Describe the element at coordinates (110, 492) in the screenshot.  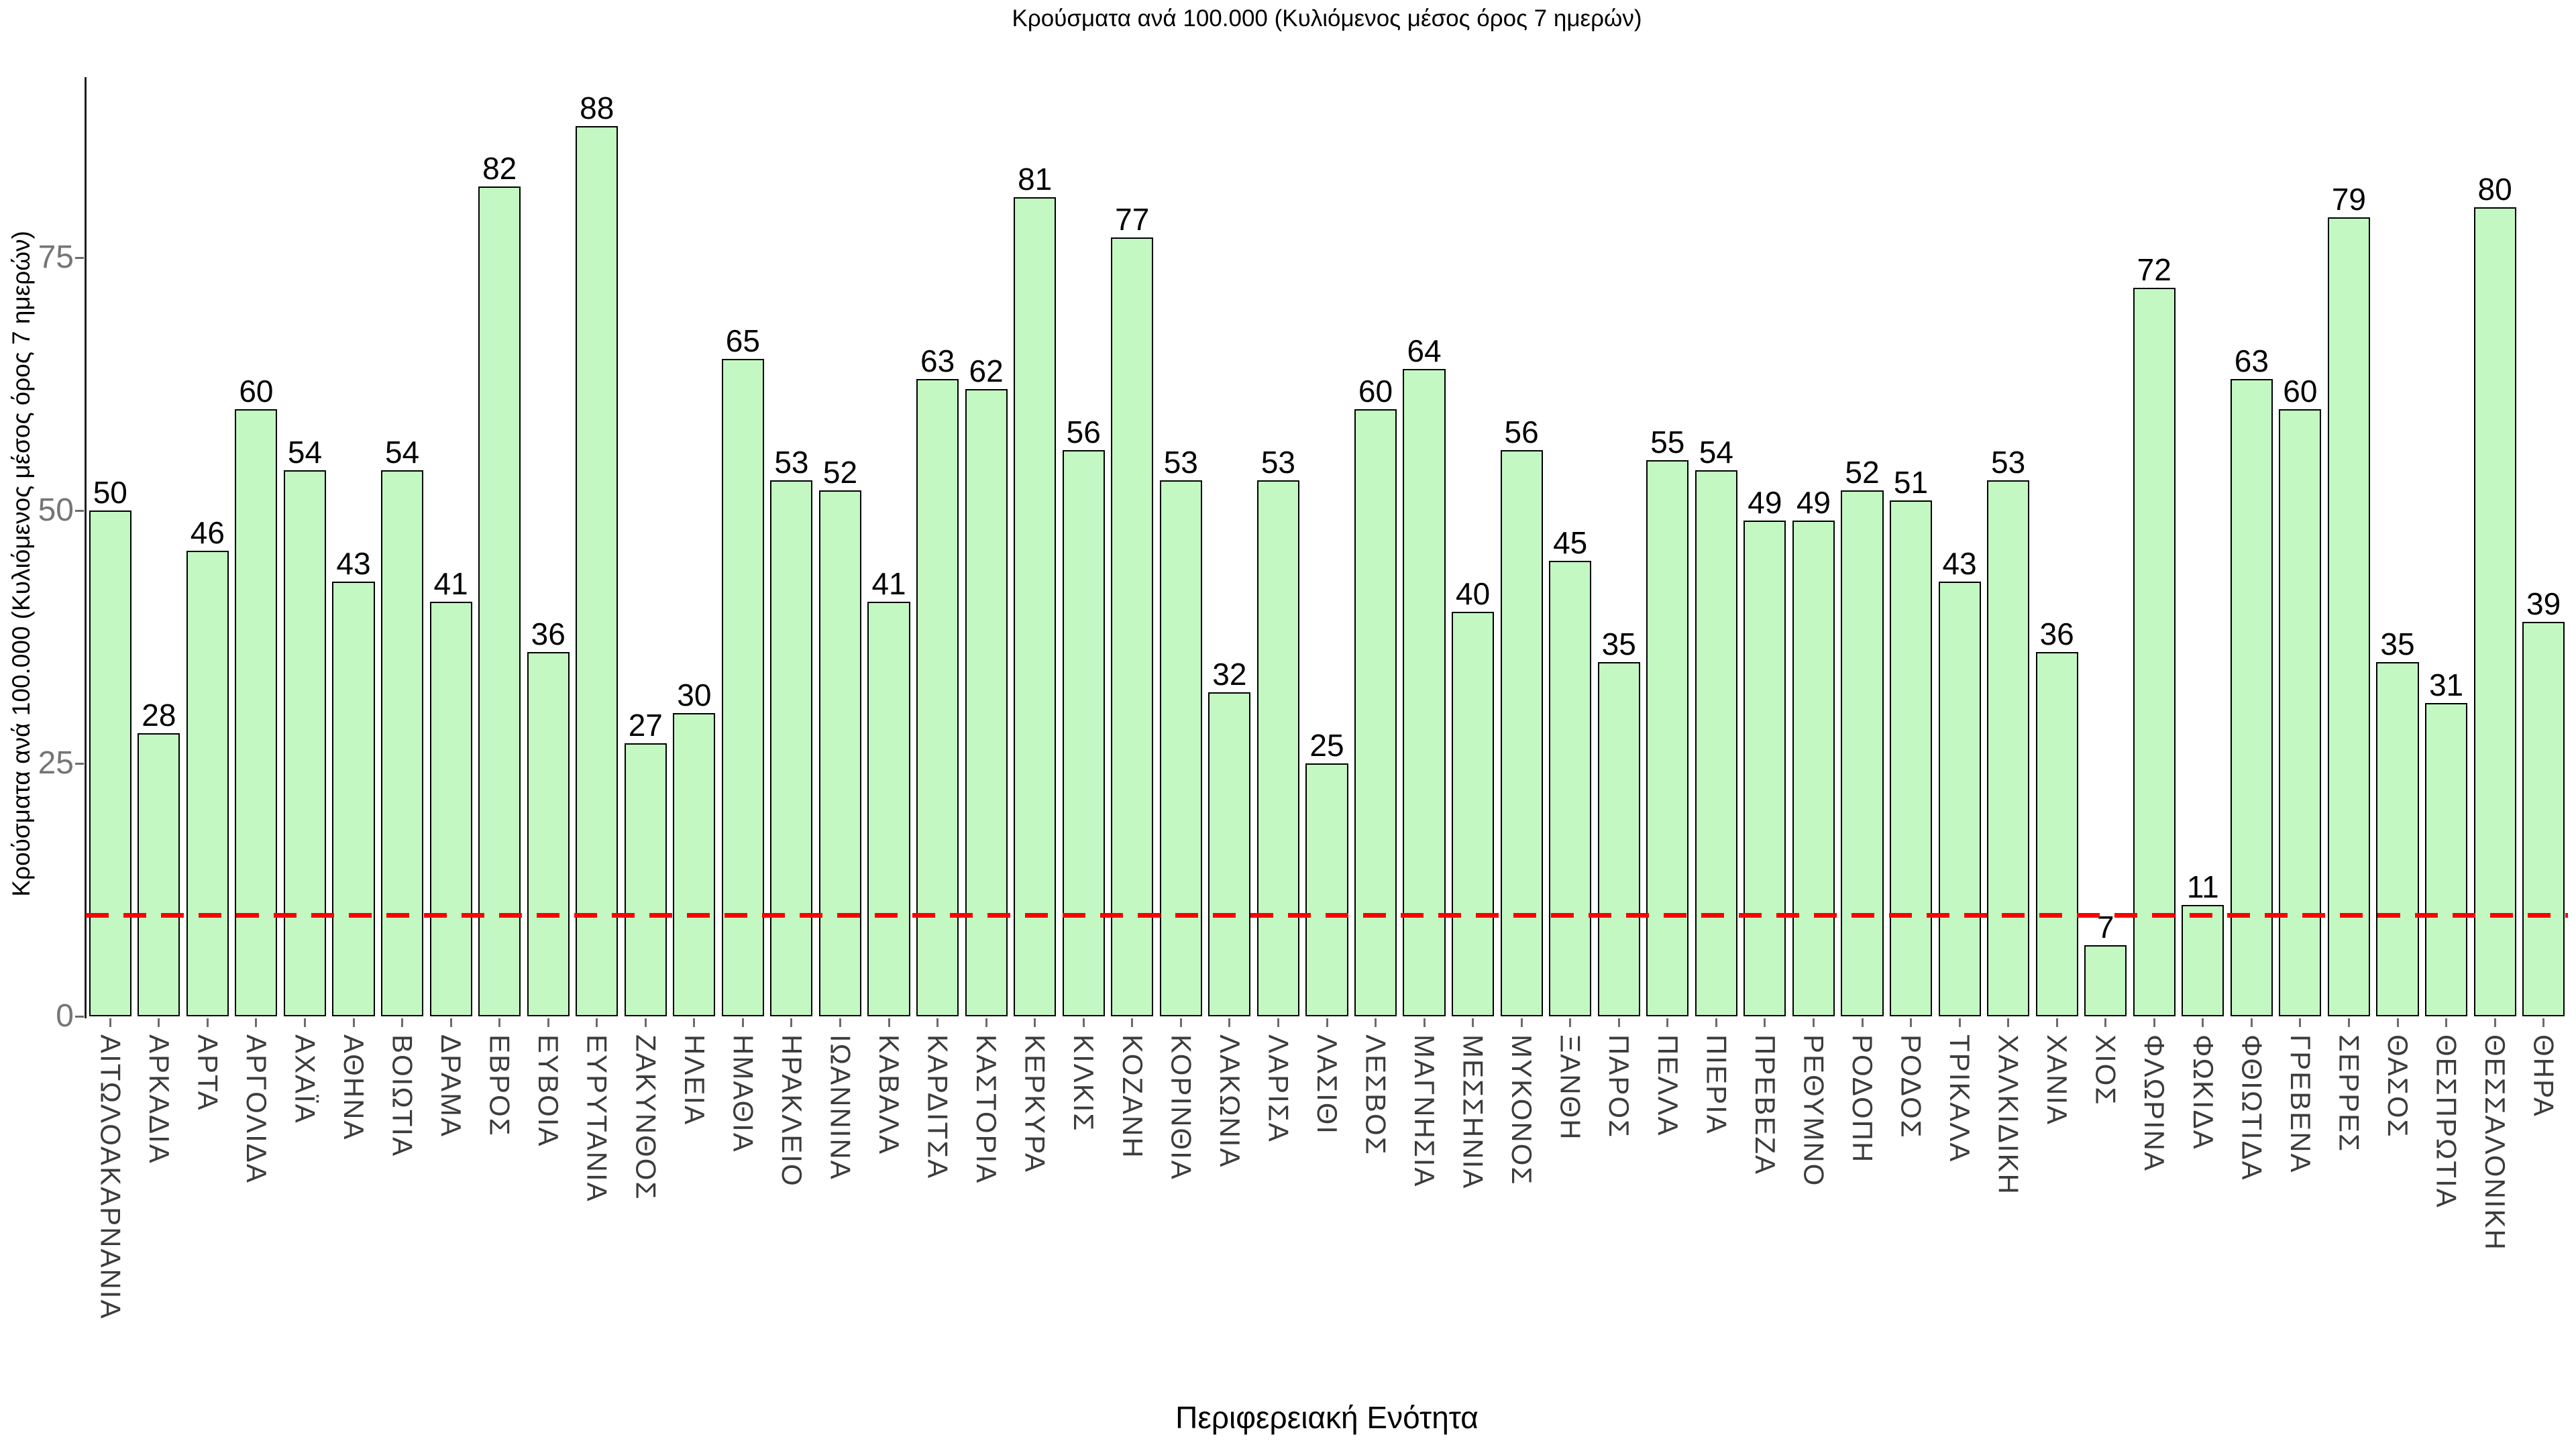
I see `bar-value-label: 50` at that location.